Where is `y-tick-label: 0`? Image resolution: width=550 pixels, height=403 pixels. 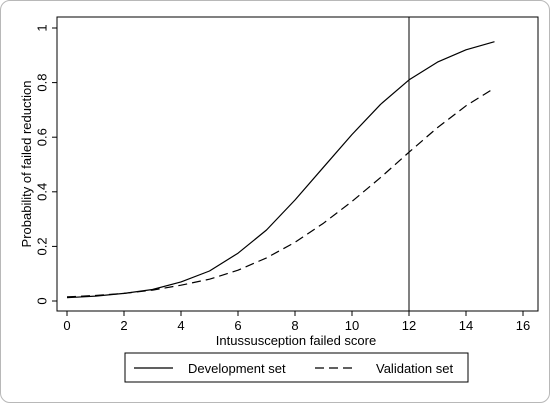
y-tick-label: 0 is located at coordinates (41, 300).